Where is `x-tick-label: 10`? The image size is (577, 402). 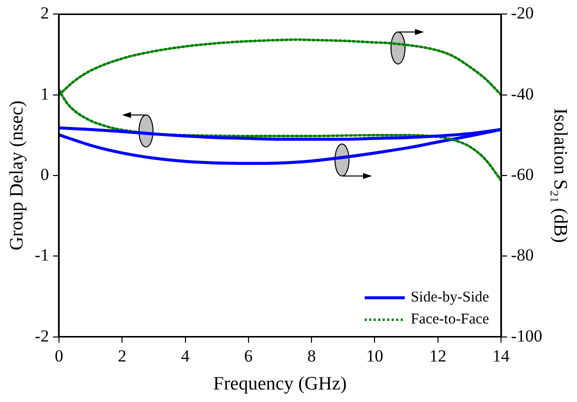
x-tick-label: 10 is located at coordinates (375, 356).